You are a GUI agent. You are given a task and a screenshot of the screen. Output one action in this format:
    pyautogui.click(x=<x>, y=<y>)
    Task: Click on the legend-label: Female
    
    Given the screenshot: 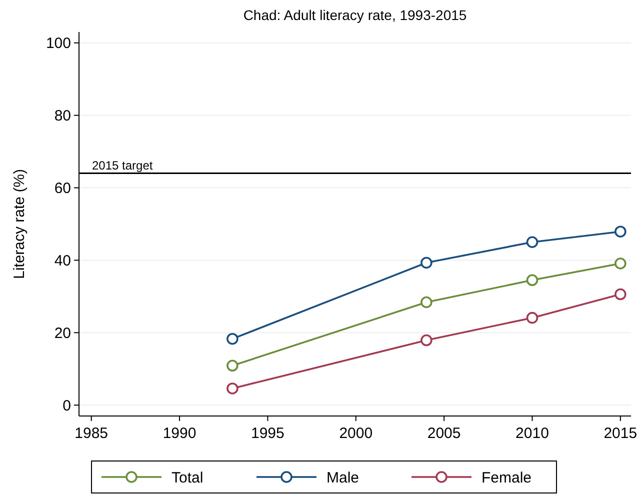 What is the action you would take?
    pyautogui.click(x=507, y=477)
    